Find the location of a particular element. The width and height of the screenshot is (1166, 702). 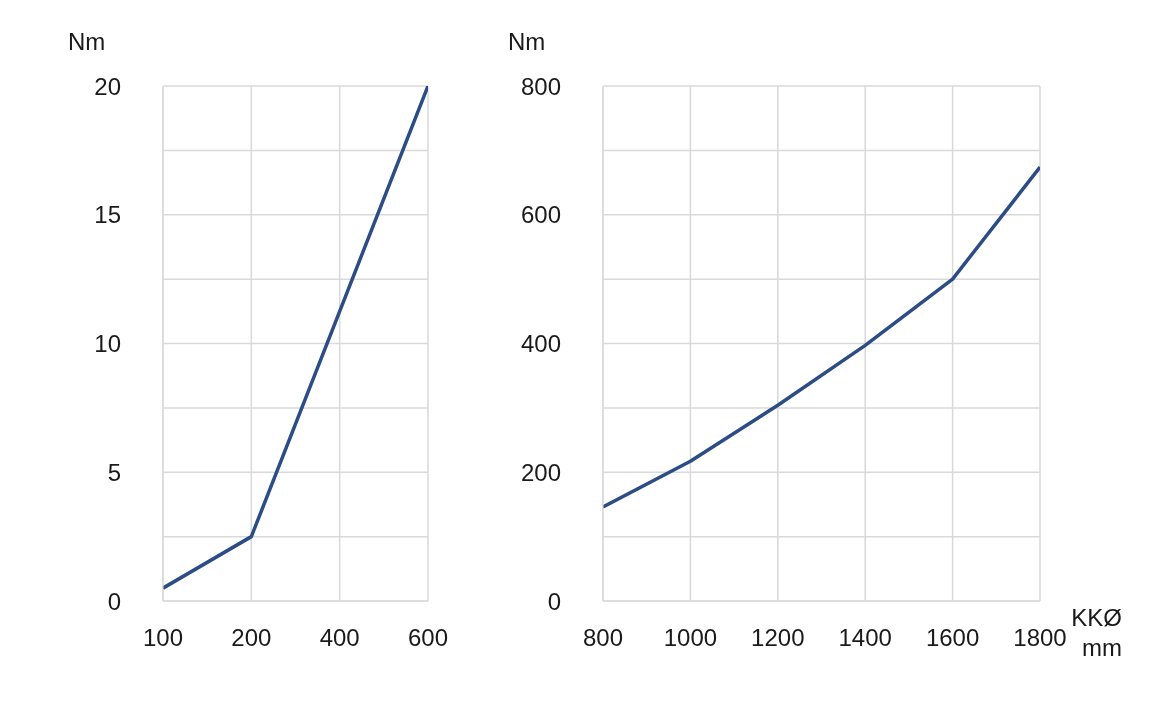

y-tick-label: 15 is located at coordinates (107, 215).